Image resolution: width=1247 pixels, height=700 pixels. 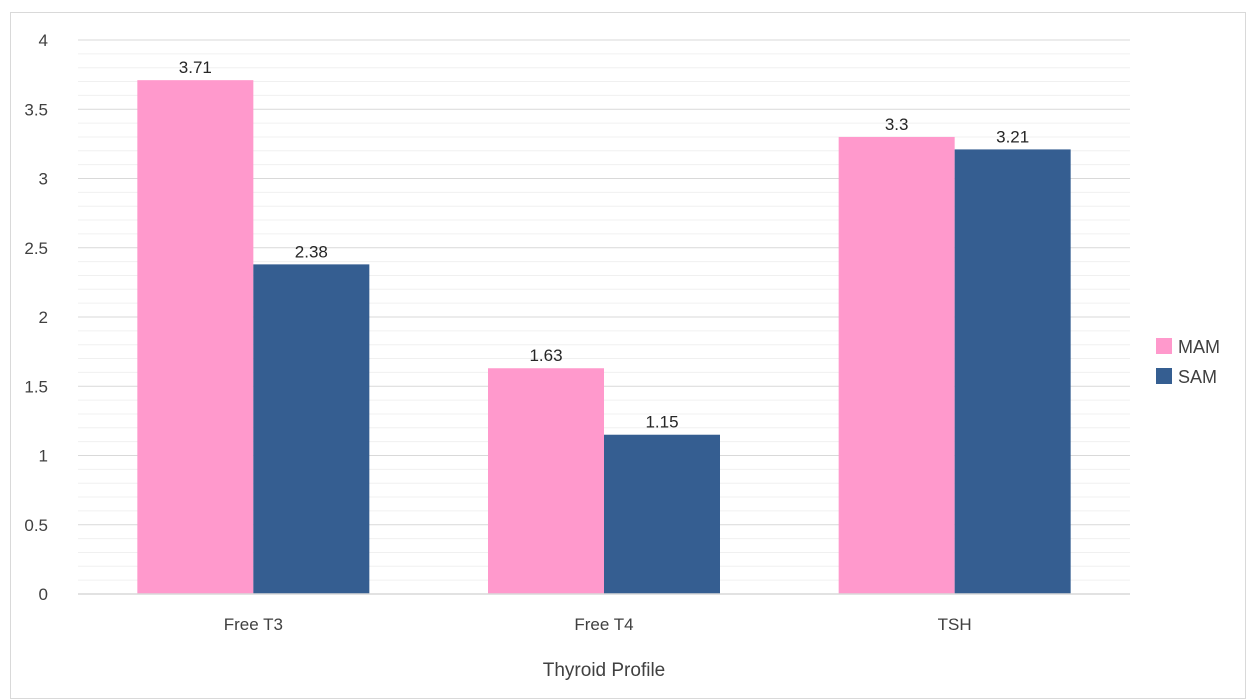 I want to click on bar-sam-tsh, so click(x=1012, y=372).